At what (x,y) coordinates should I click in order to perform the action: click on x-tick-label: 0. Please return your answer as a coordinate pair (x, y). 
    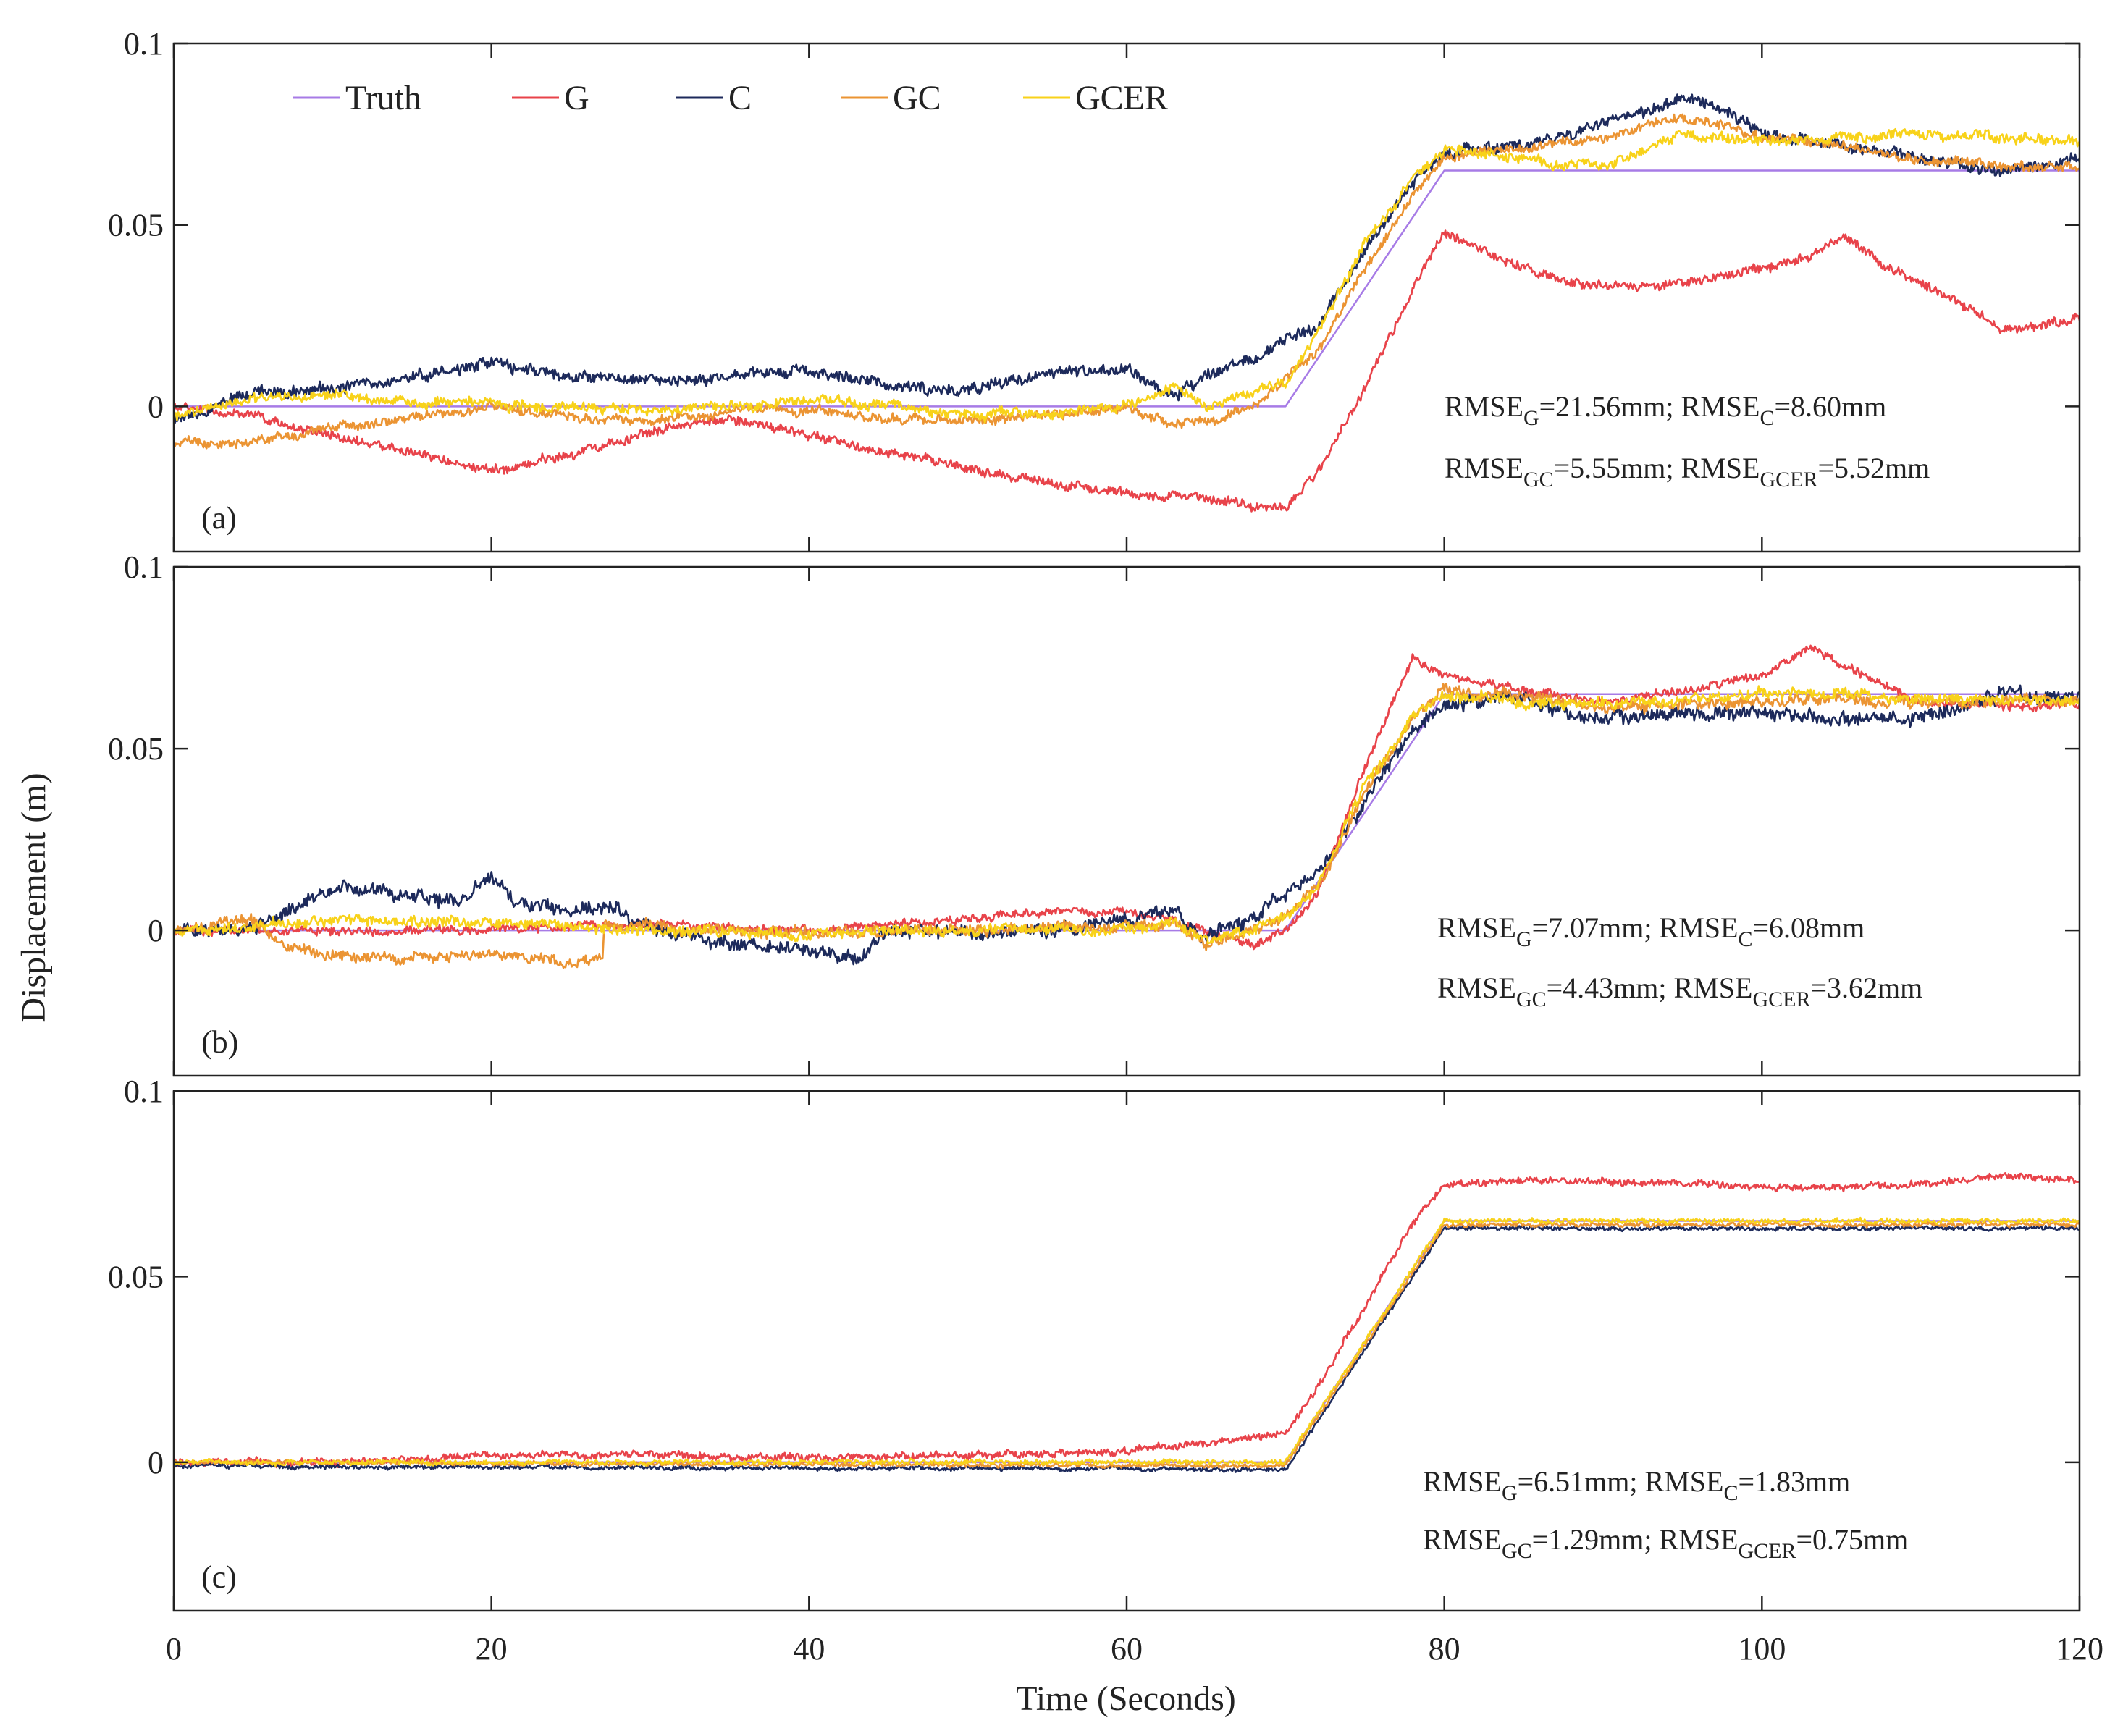
    Looking at the image, I should click on (174, 1649).